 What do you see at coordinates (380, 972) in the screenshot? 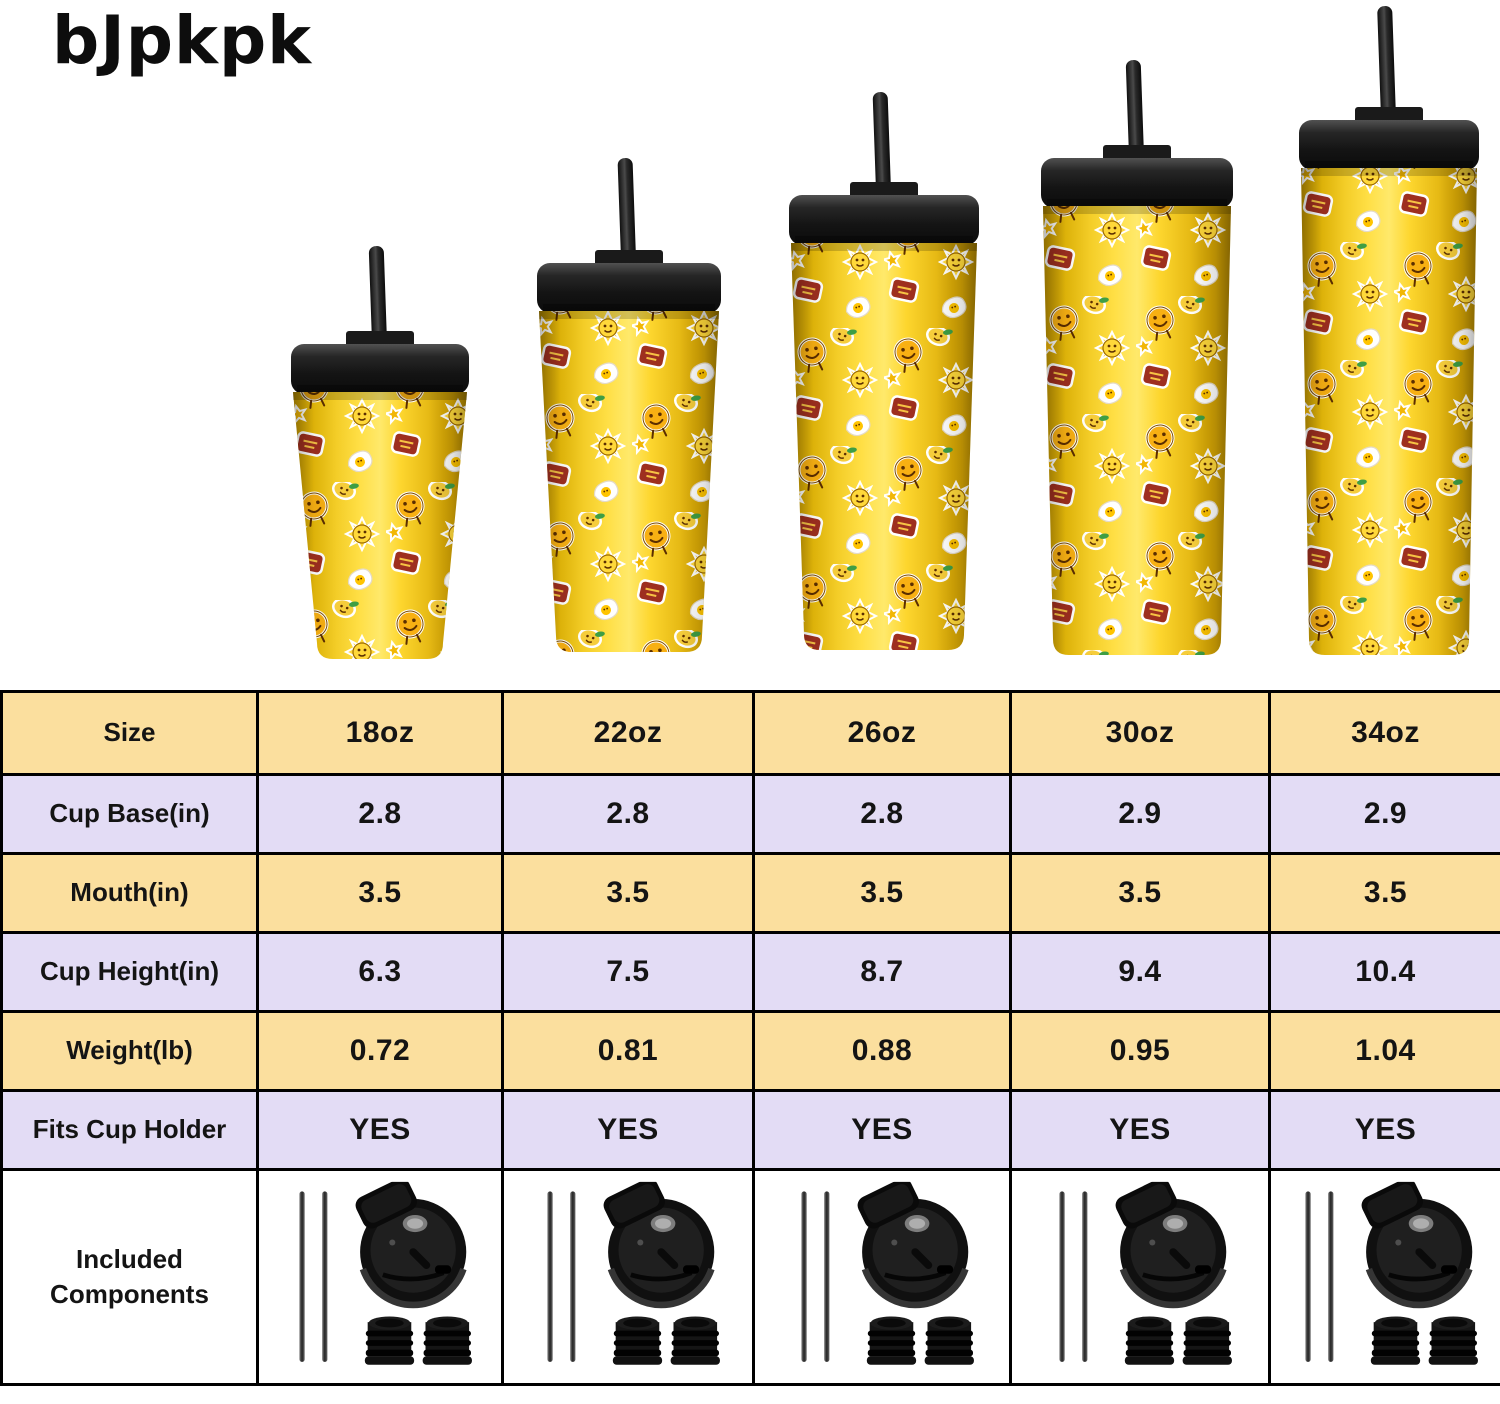
I see `value-cell: 6.3` at bounding box center [380, 972].